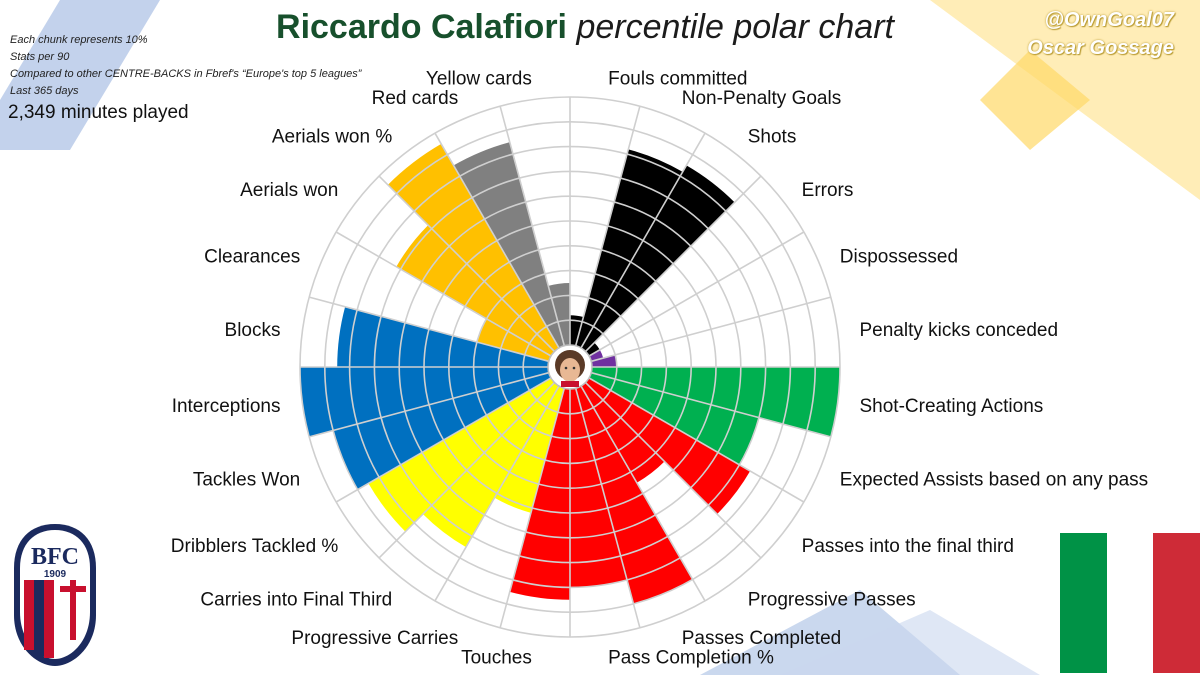 The height and width of the screenshot is (675, 1200). What do you see at coordinates (79, 40) in the screenshot?
I see `note-chunk: Each chunk represents 10%` at bounding box center [79, 40].